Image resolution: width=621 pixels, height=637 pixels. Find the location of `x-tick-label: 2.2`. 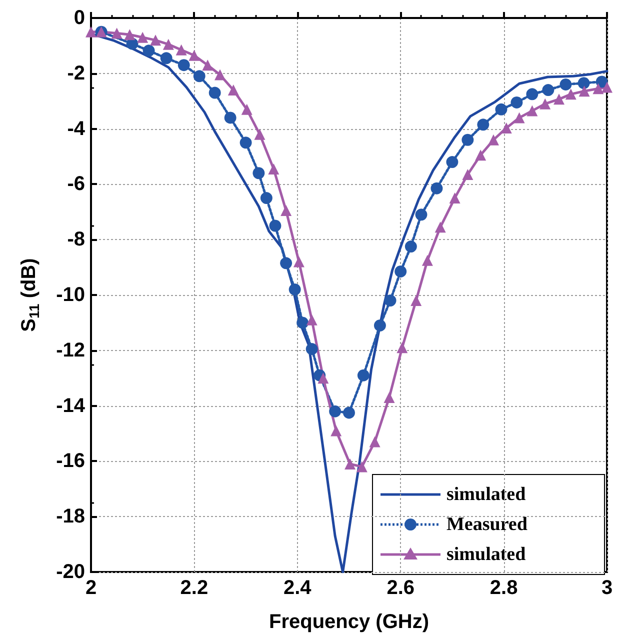

x-tick-label: 2.2 is located at coordinates (194, 588).